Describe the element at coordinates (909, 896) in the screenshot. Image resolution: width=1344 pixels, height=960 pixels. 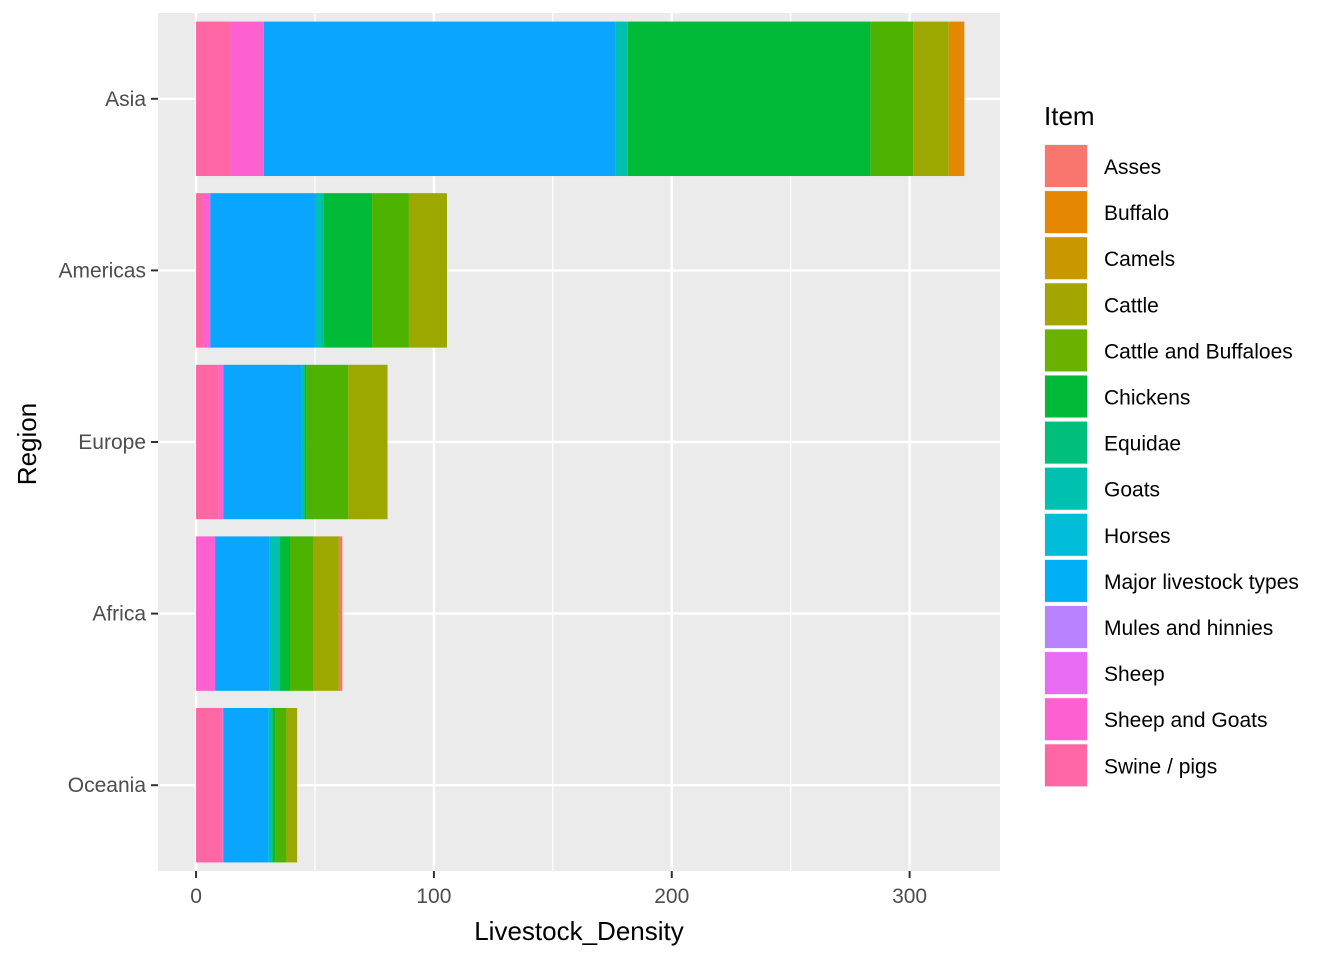
I see `x-tick-label: 300` at that location.